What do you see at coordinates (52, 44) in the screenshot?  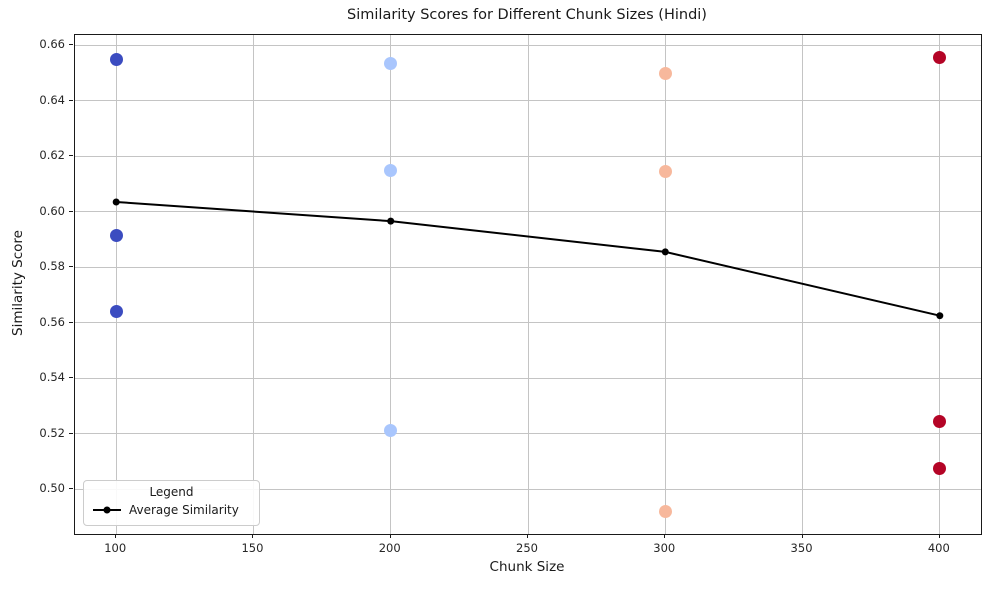 I see `y-tick-label: 0.66` at bounding box center [52, 44].